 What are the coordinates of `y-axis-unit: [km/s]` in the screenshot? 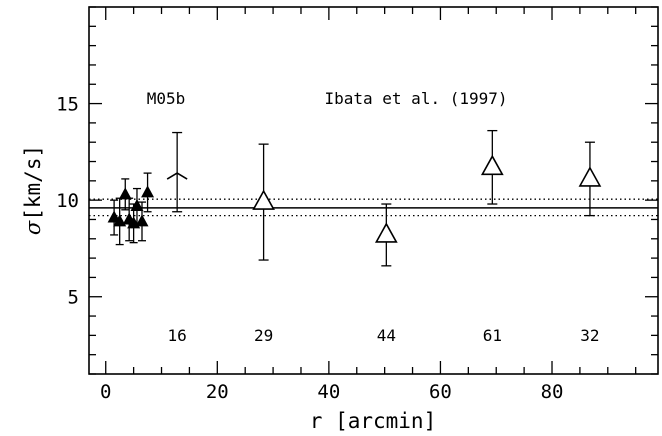 It's located at (33, 183).